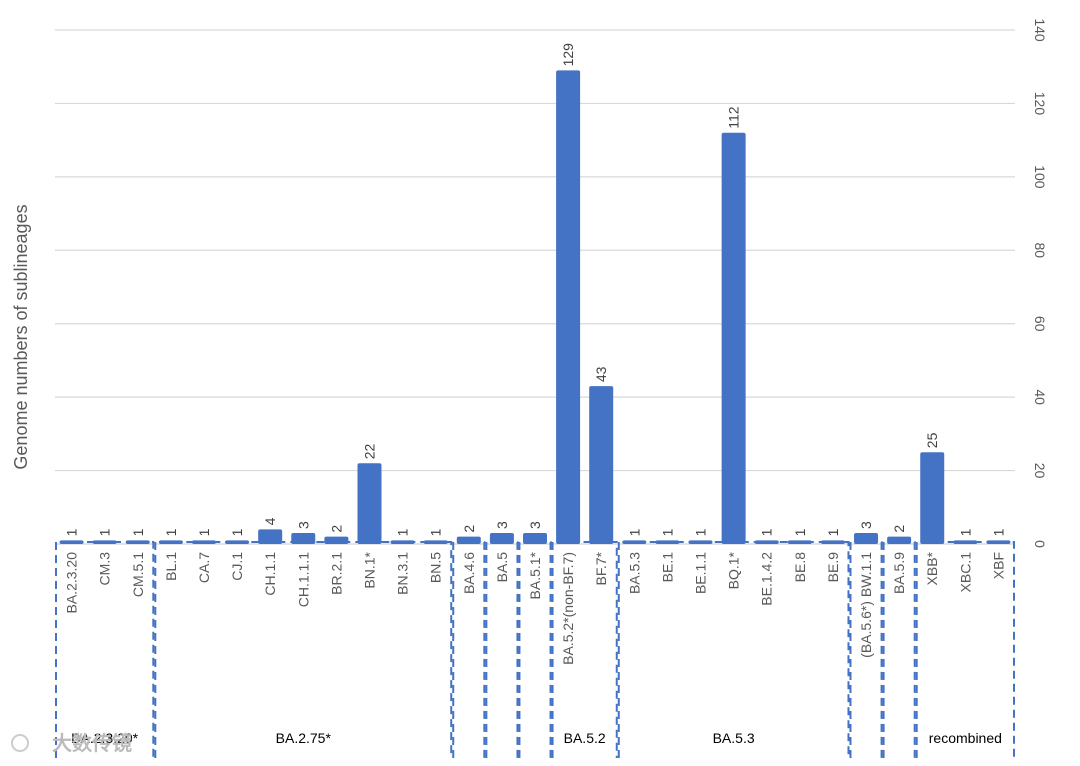 The width and height of the screenshot is (1080, 766). Describe the element at coordinates (866, 605) in the screenshot. I see `category-label: (BA.5.6*) BW.1.1` at that location.